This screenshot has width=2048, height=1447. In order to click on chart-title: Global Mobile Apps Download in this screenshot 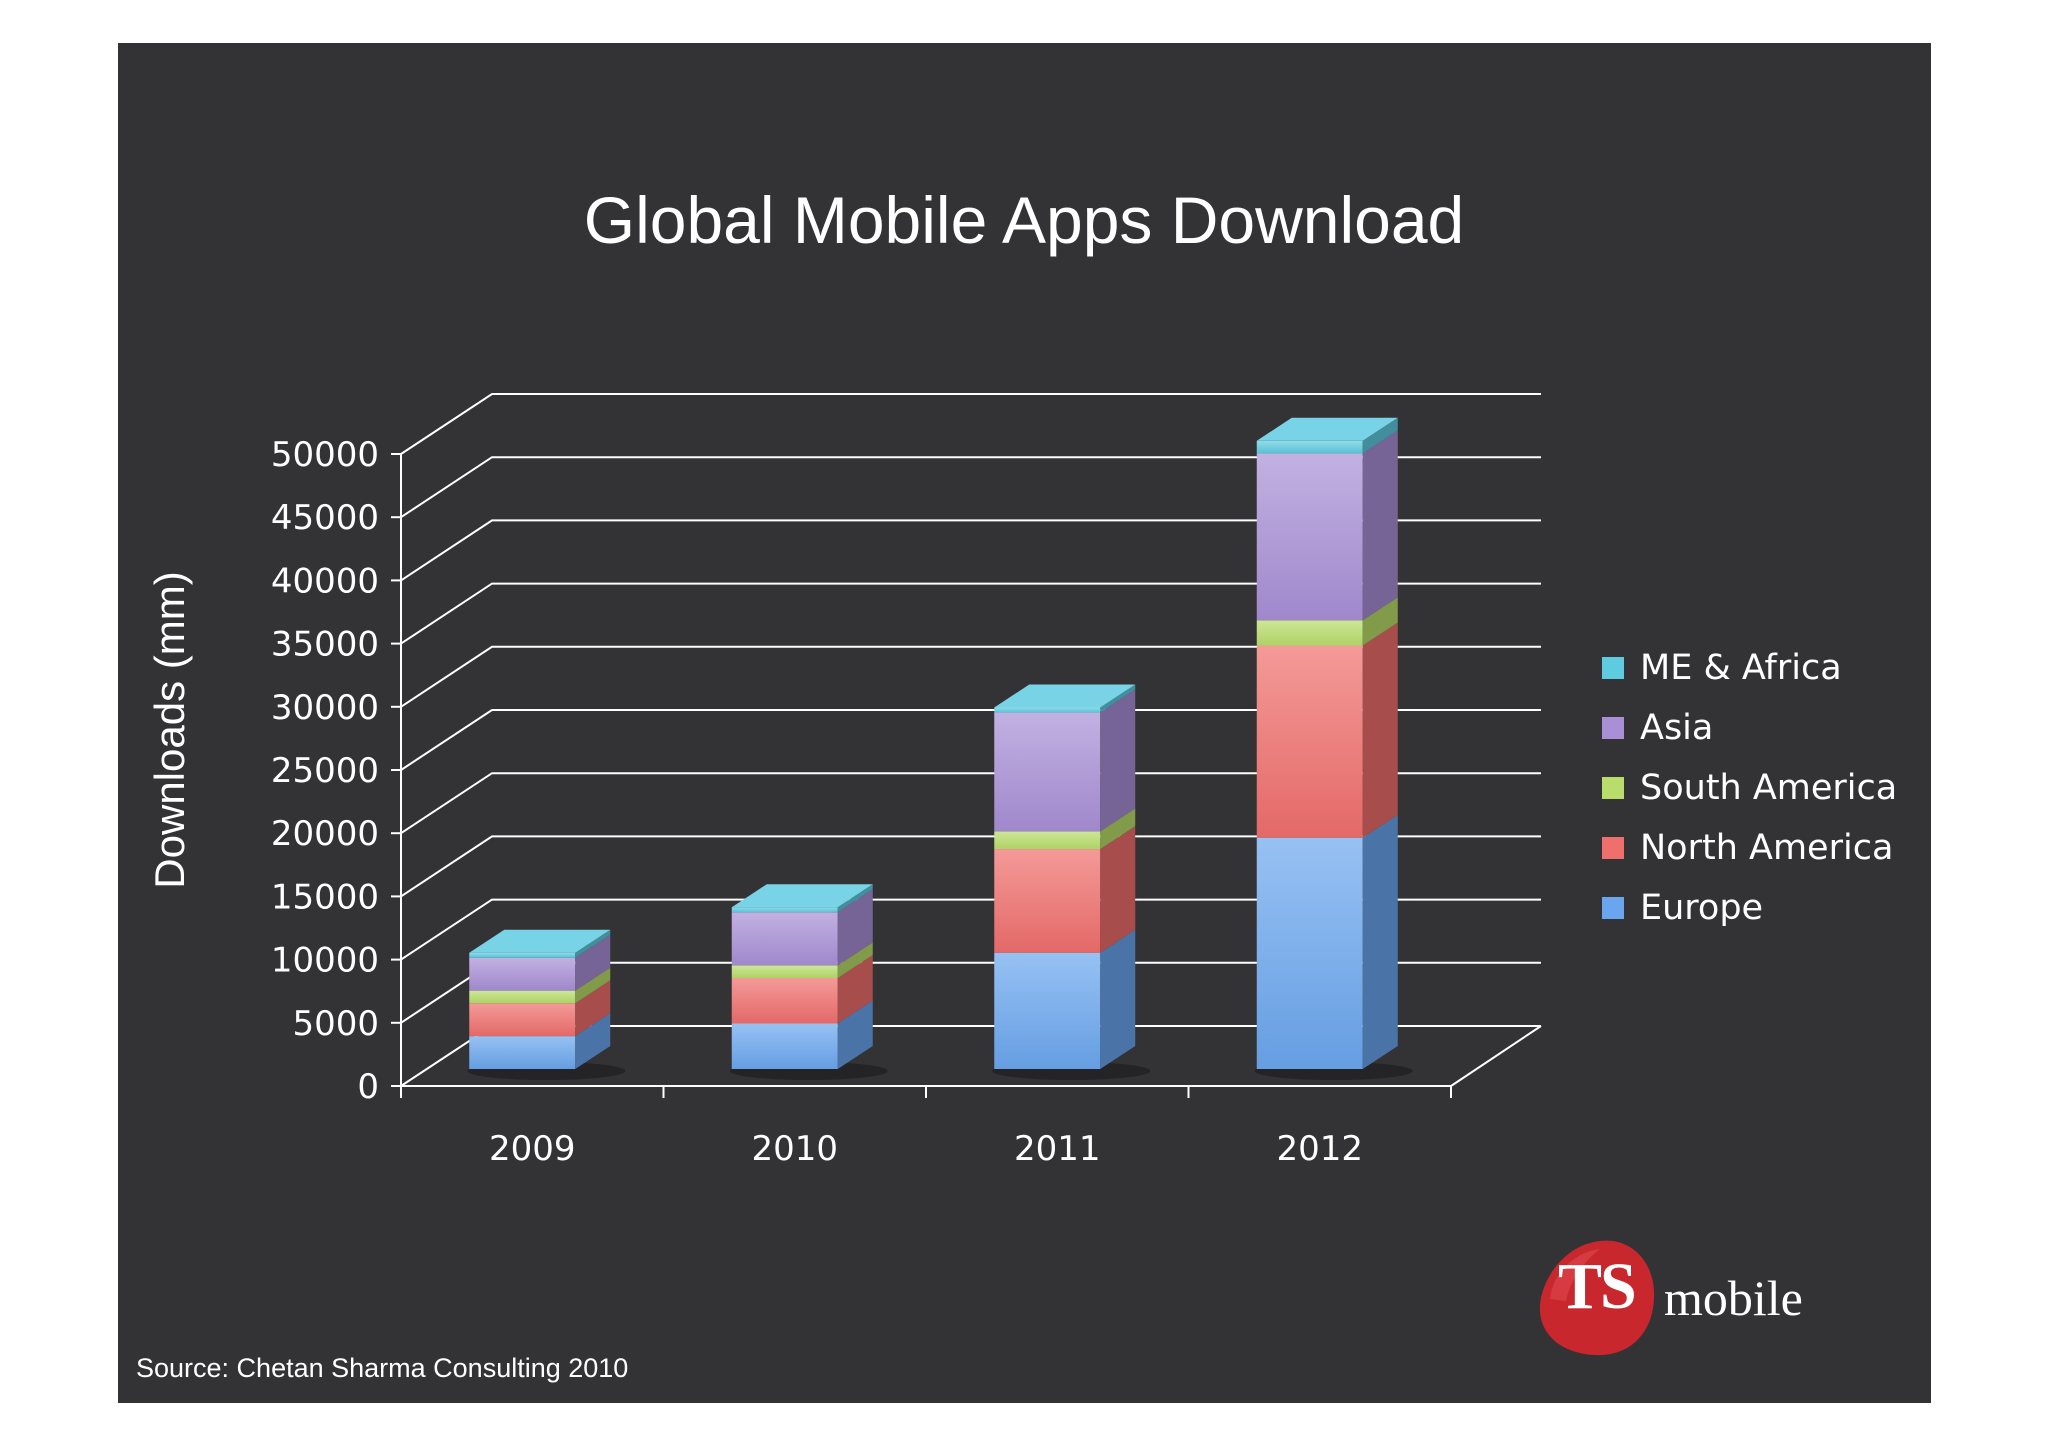, I will do `click(1024, 220)`.